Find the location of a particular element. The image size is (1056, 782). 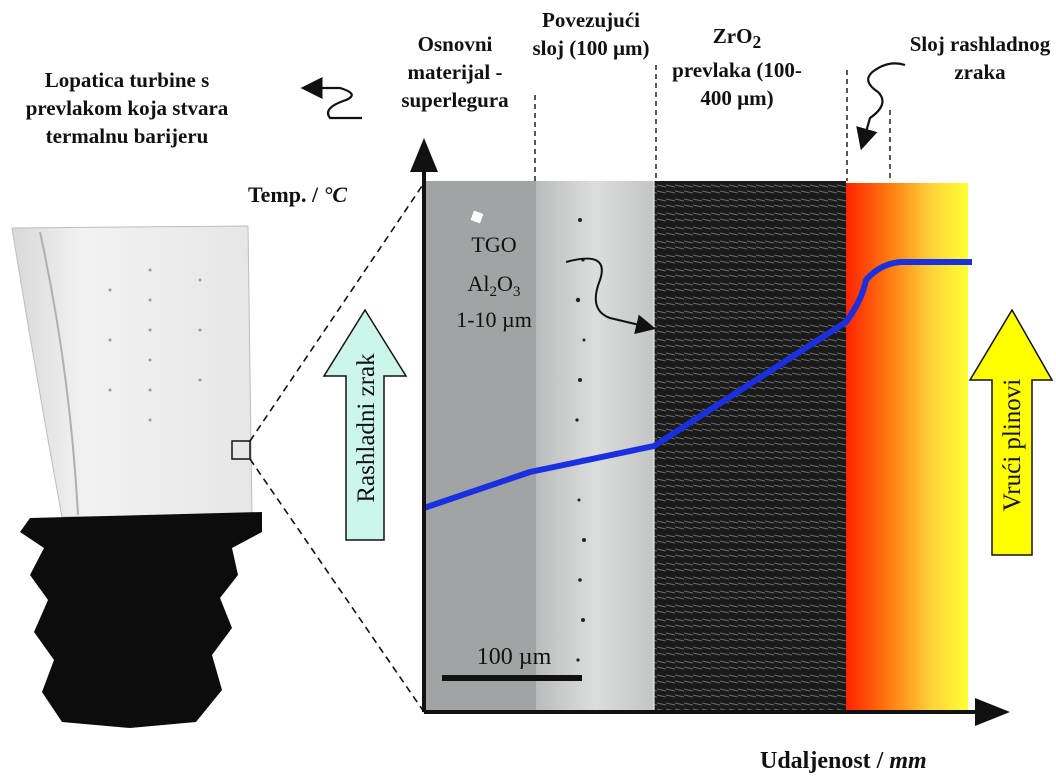

squiggle-arrow-air is located at coordinates (881, 106).